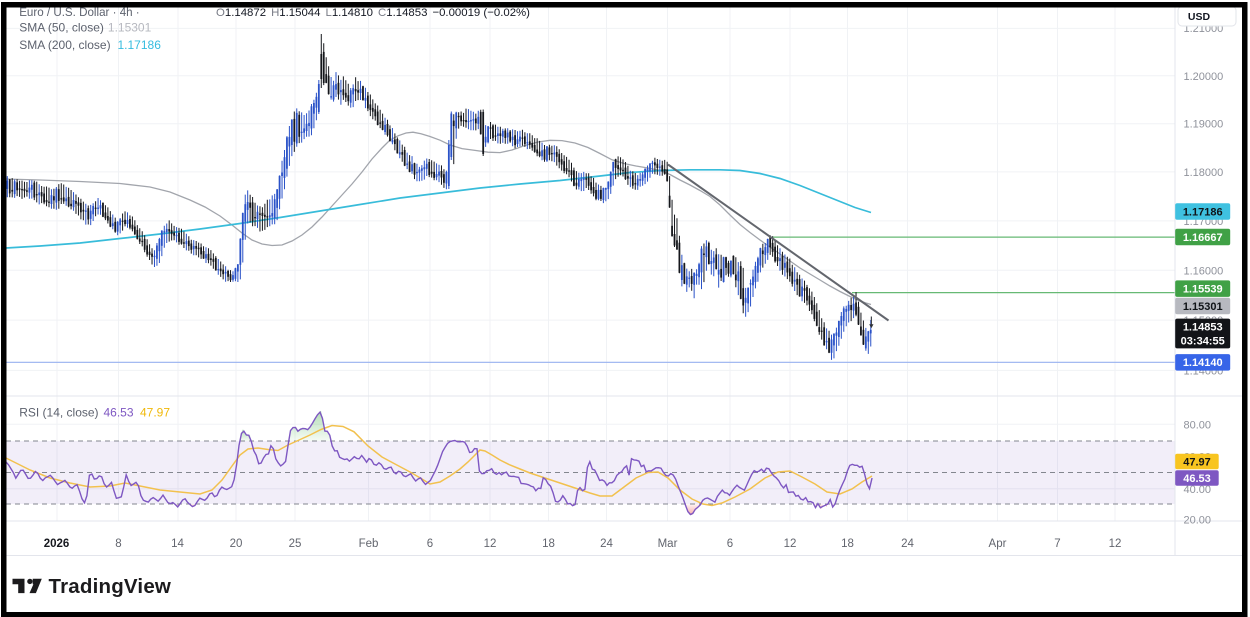 Image resolution: width=1250 pixels, height=617 pixels. What do you see at coordinates (236, 544) in the screenshot?
I see `svg-text: 20` at bounding box center [236, 544].